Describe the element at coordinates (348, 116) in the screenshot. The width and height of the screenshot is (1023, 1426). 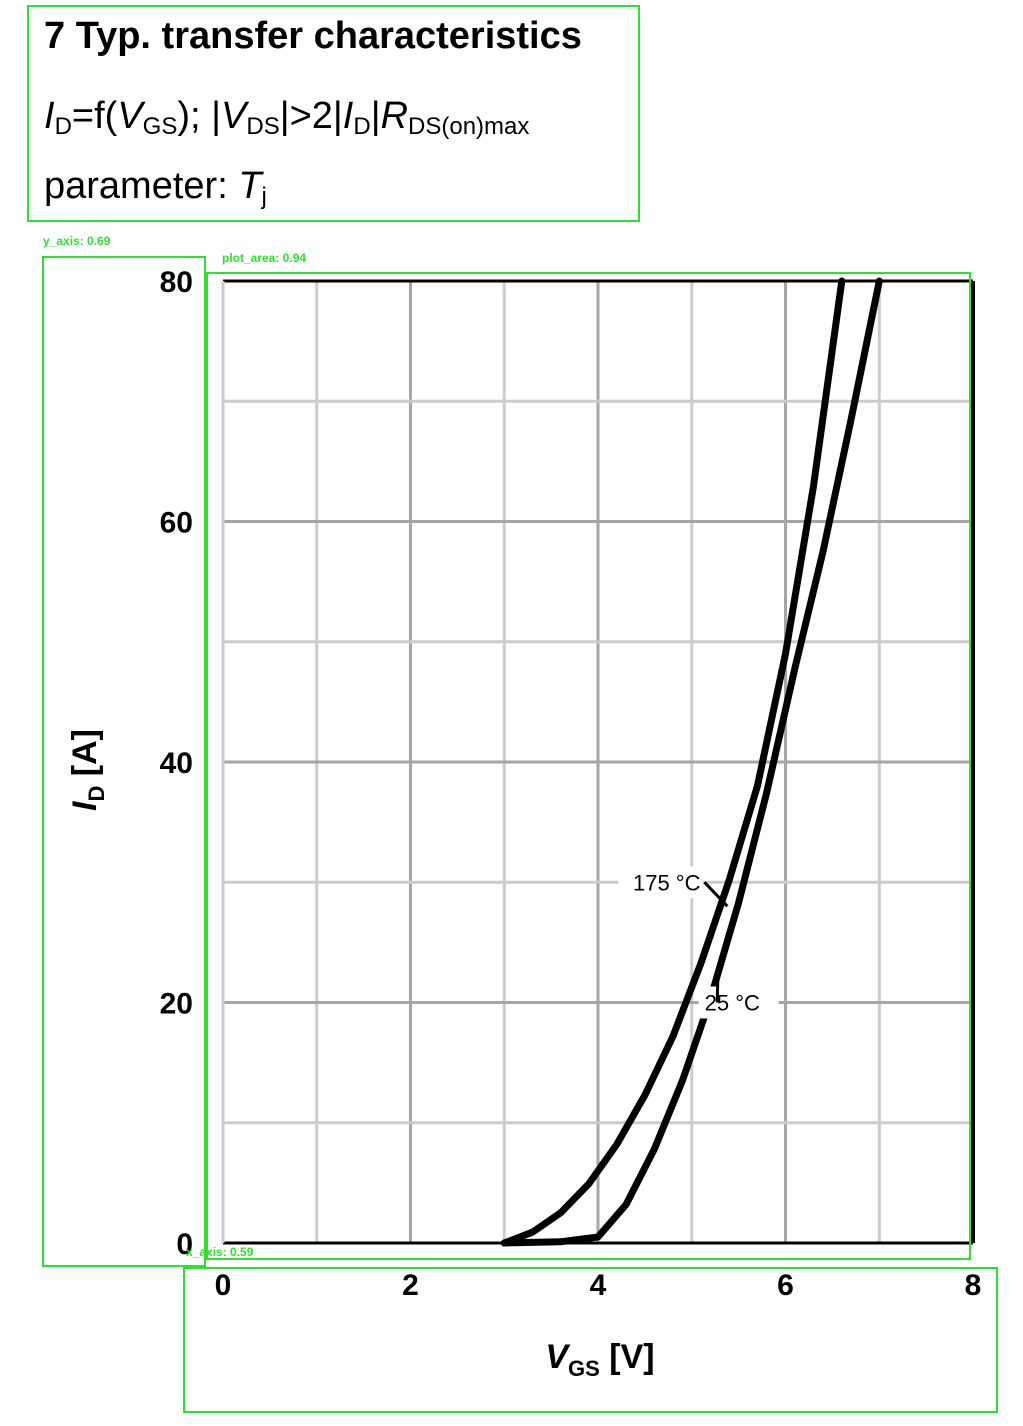
I see `formula-id2: I` at that location.